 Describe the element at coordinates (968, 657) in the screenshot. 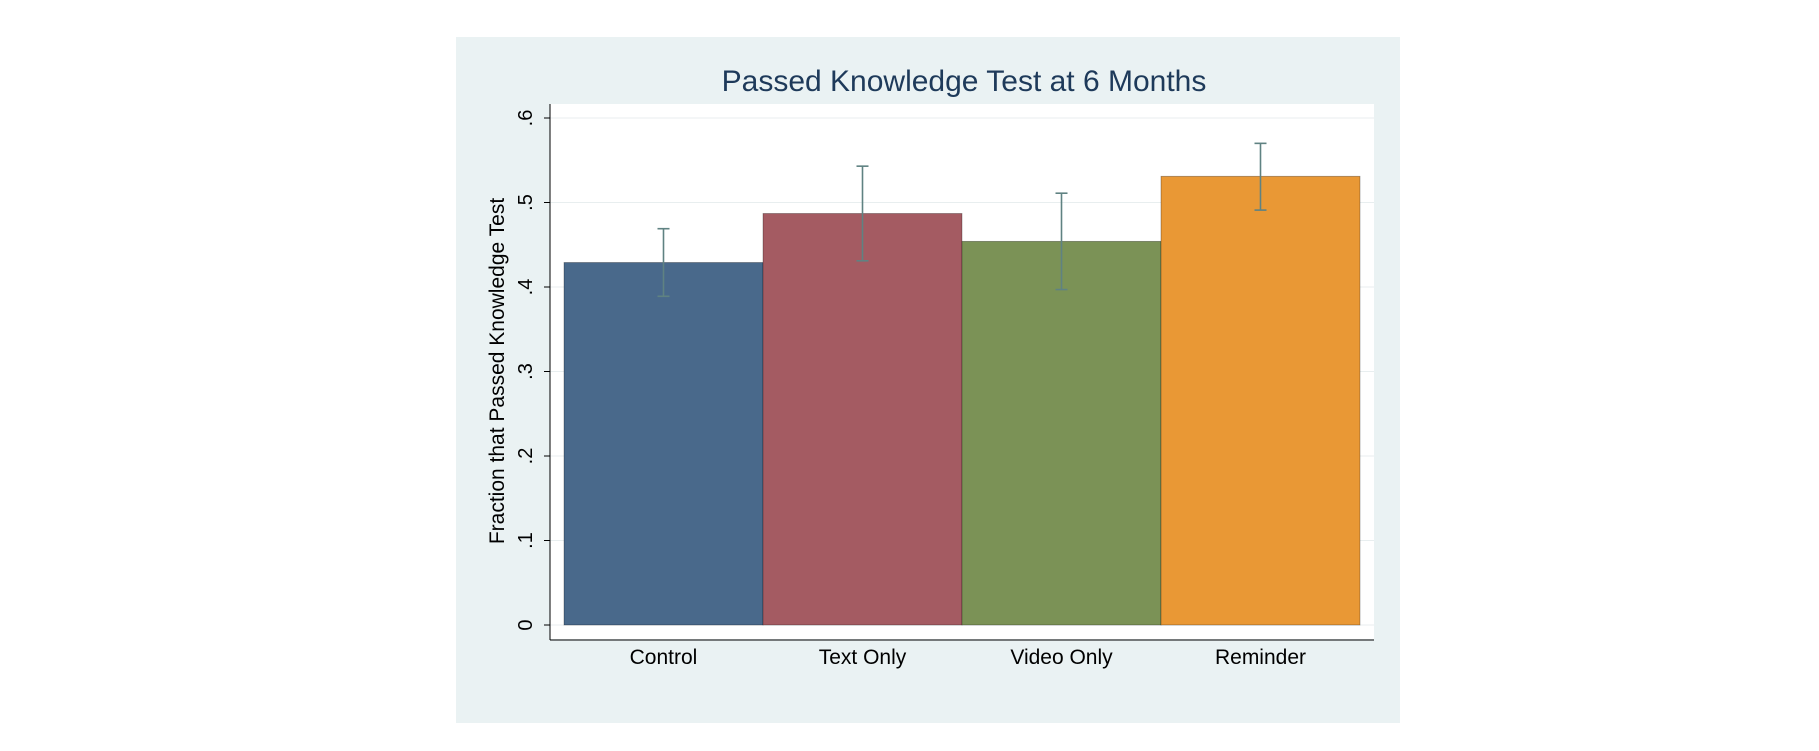

I see `x-axis-ticks: Control Text Only Video Only Reminder` at that location.